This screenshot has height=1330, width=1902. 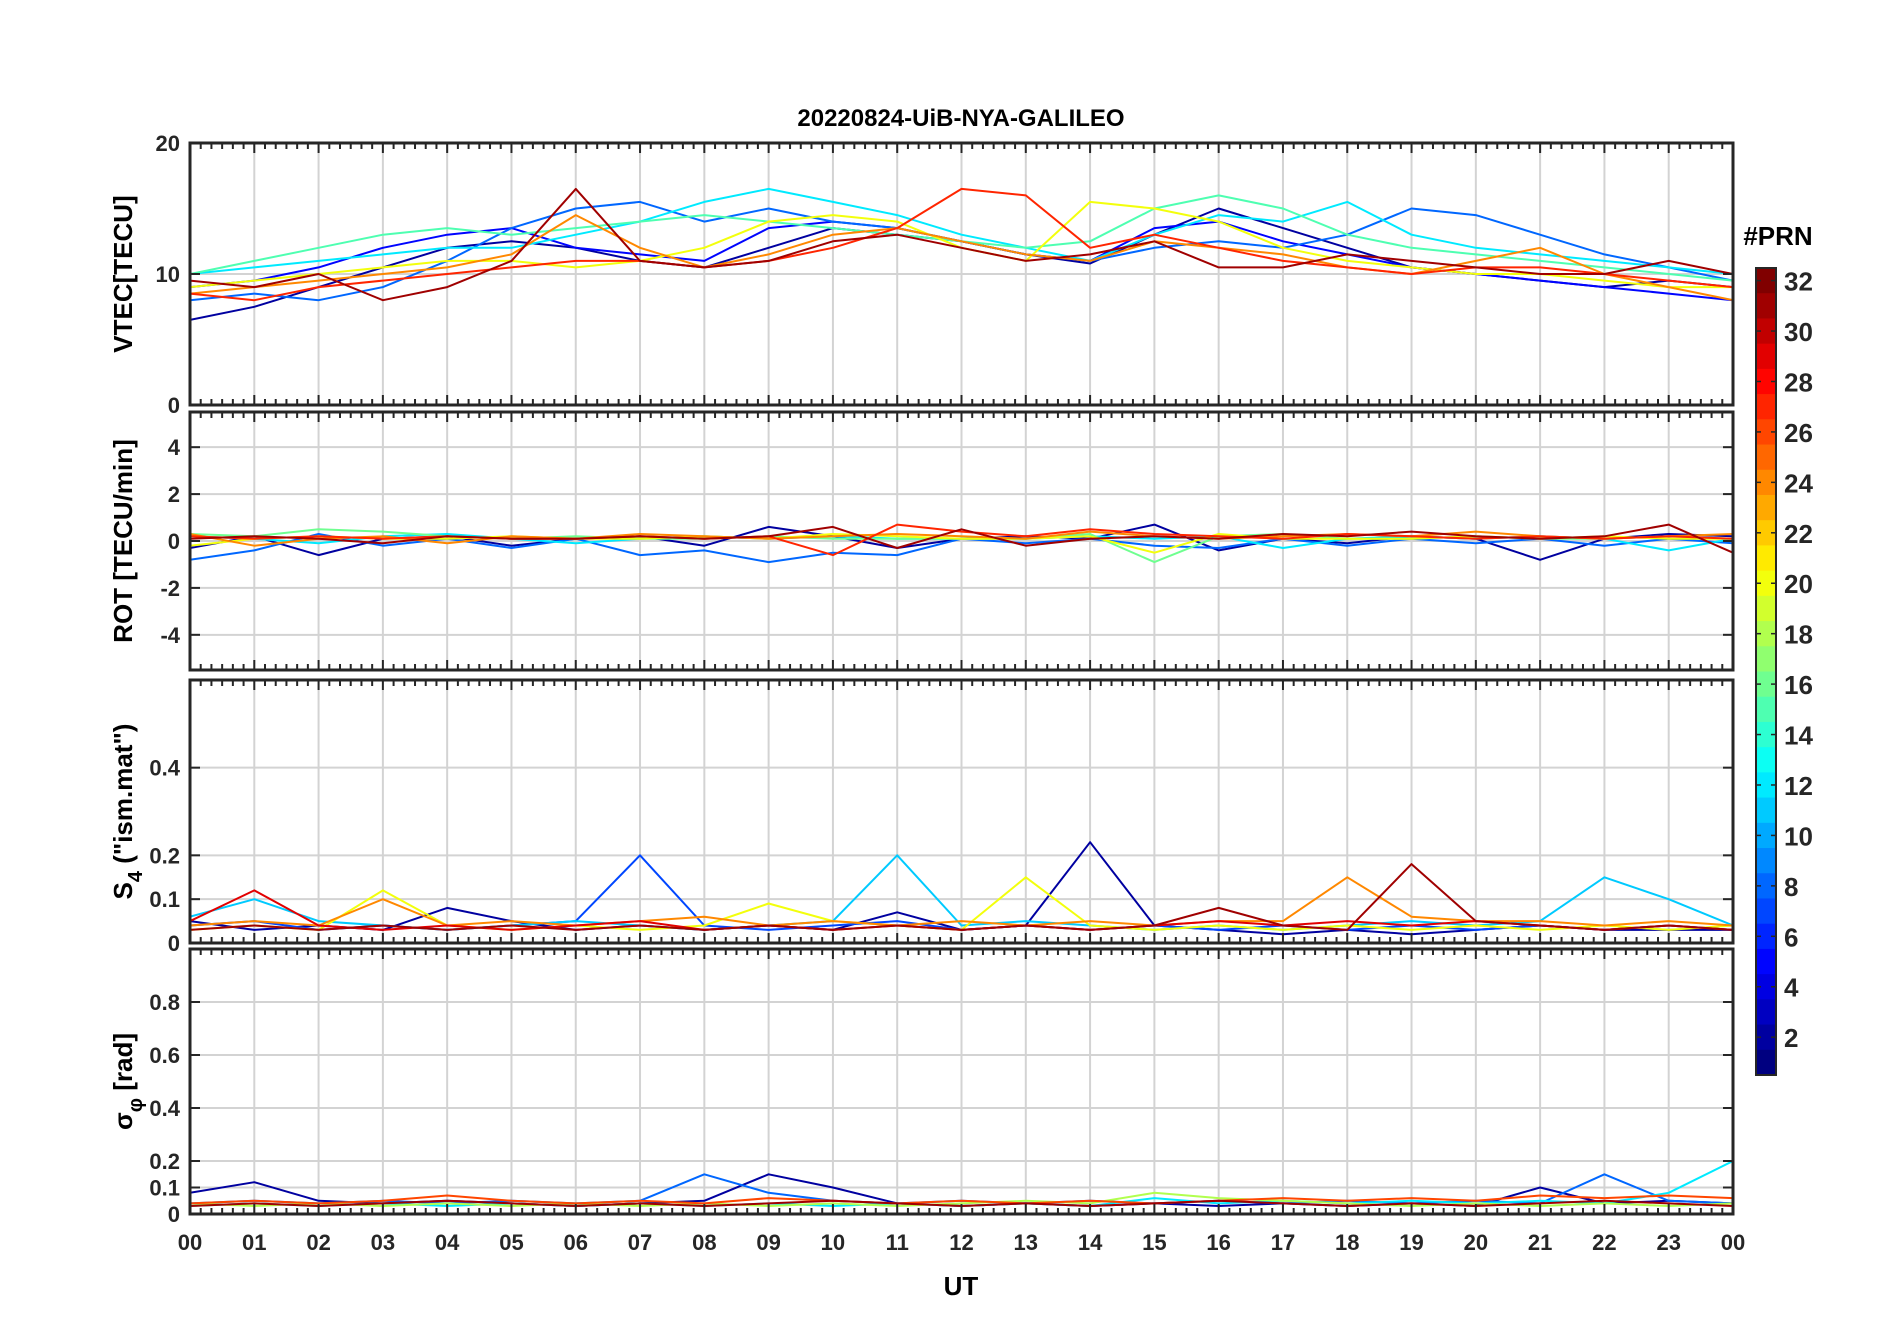 I want to click on colorbar-tick-label: 30, so click(x=1798, y=332).